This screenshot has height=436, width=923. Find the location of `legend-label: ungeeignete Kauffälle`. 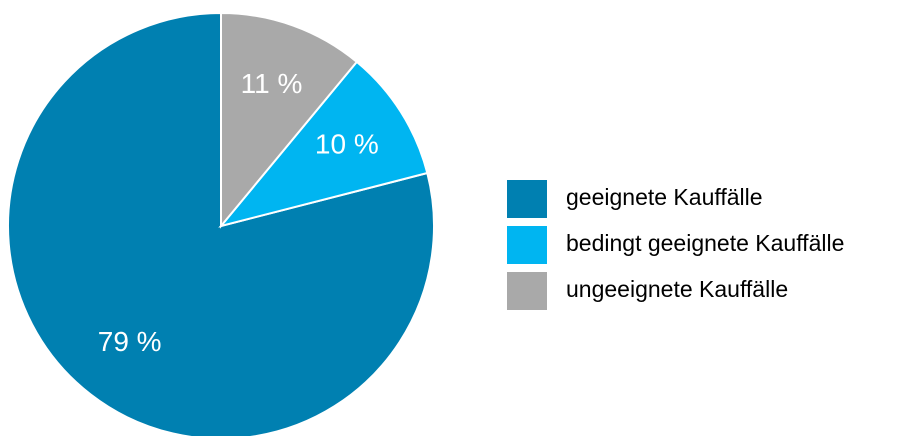

legend-label: ungeeignete Kauffälle is located at coordinates (677, 289).